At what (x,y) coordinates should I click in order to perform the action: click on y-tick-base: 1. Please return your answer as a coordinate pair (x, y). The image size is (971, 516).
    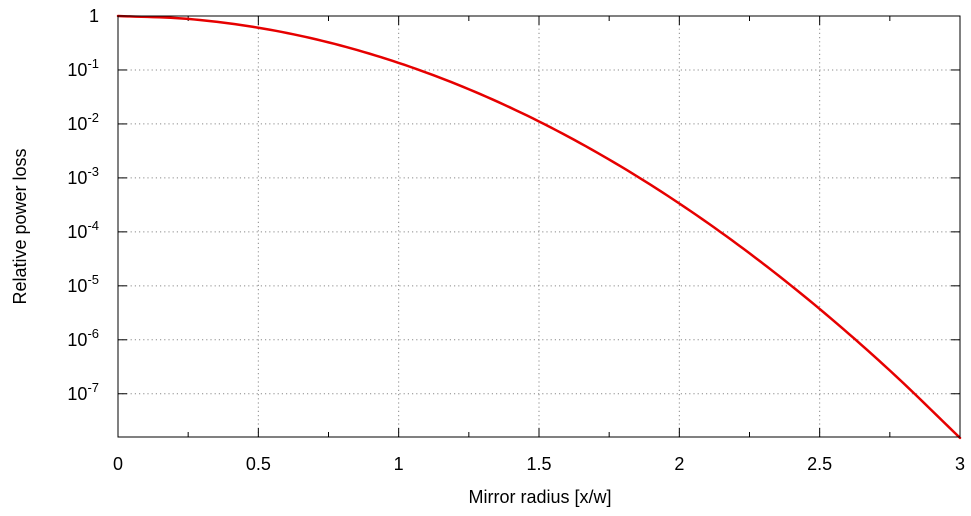
    Looking at the image, I should click on (94, 16).